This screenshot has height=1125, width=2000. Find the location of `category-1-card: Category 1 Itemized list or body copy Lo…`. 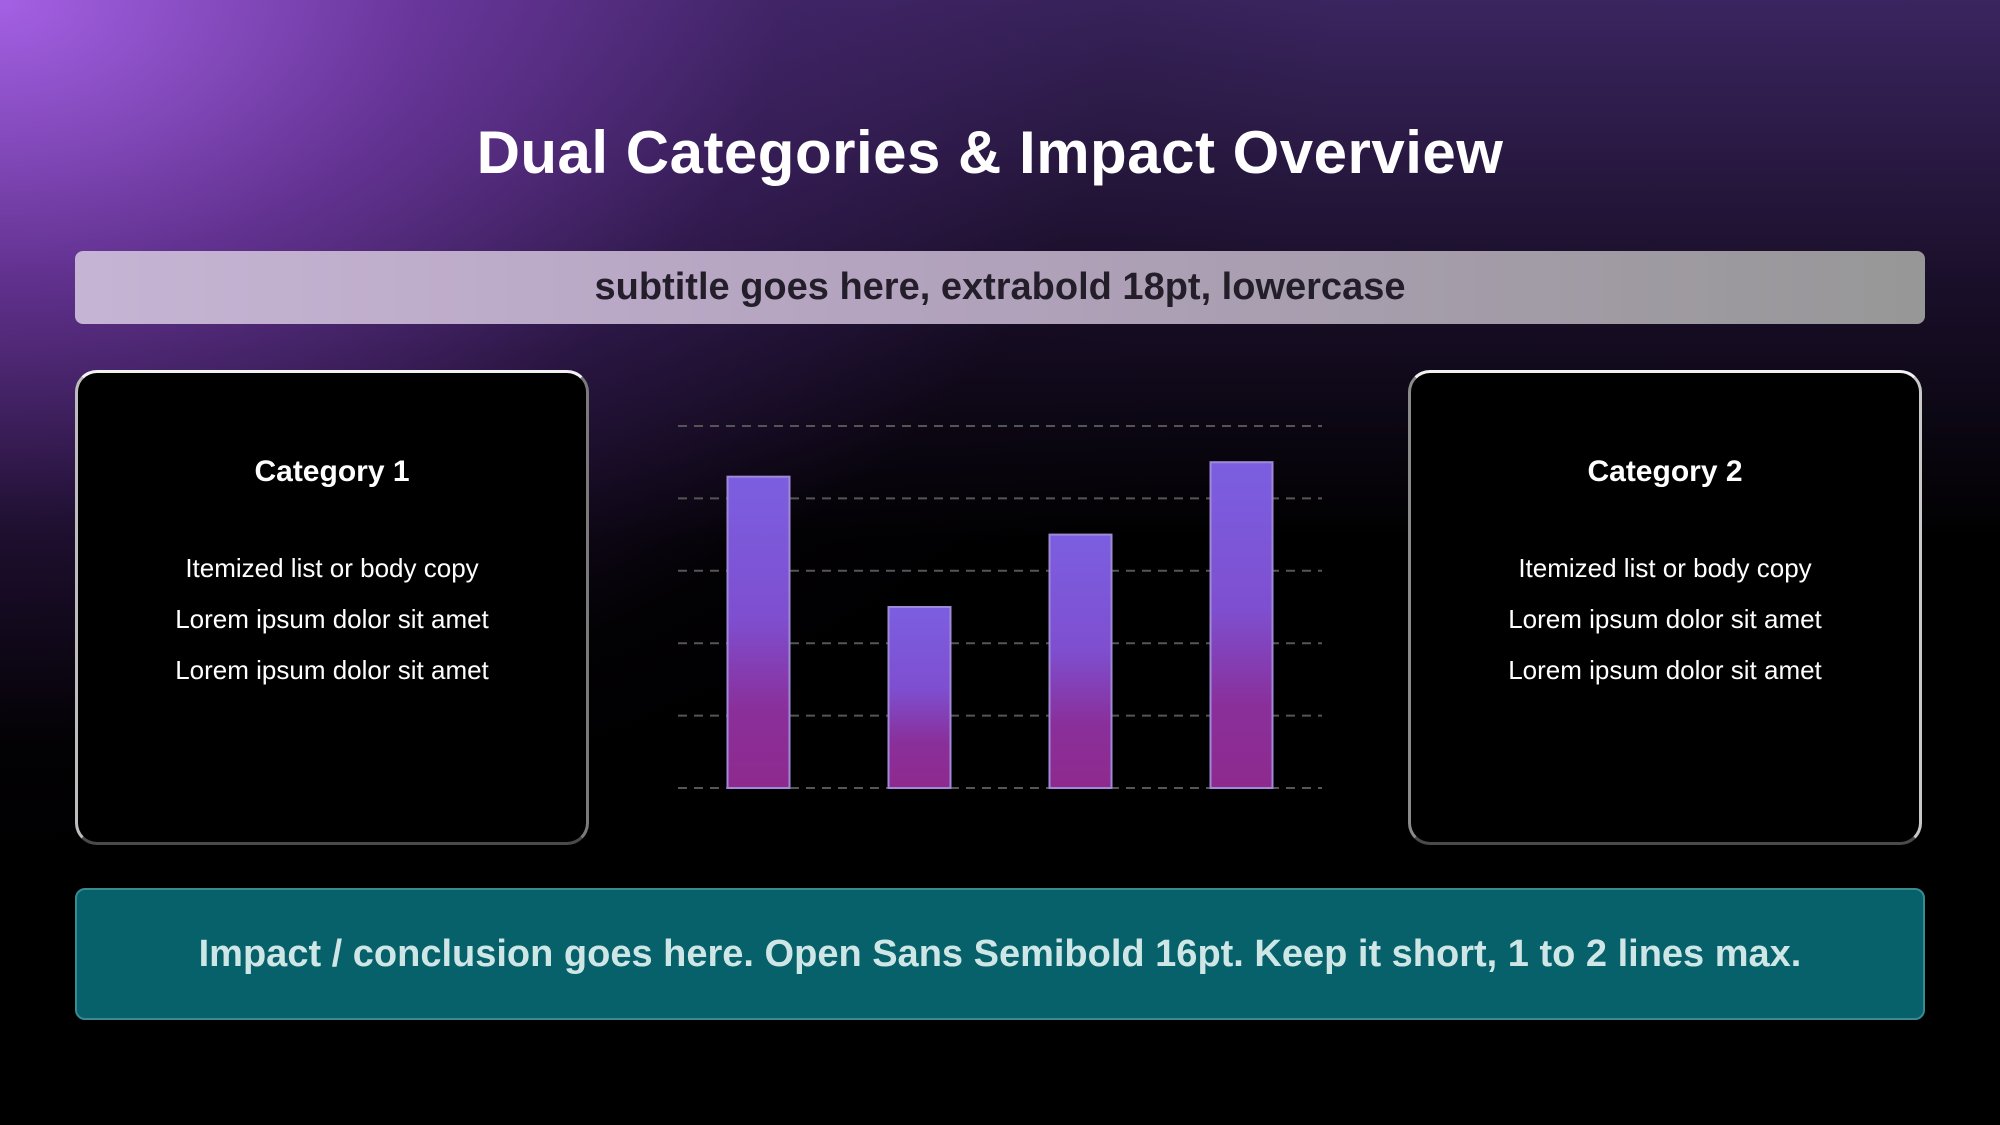

category-1-card: Category 1 Itemized list or body copy Lo… is located at coordinates (332, 607).